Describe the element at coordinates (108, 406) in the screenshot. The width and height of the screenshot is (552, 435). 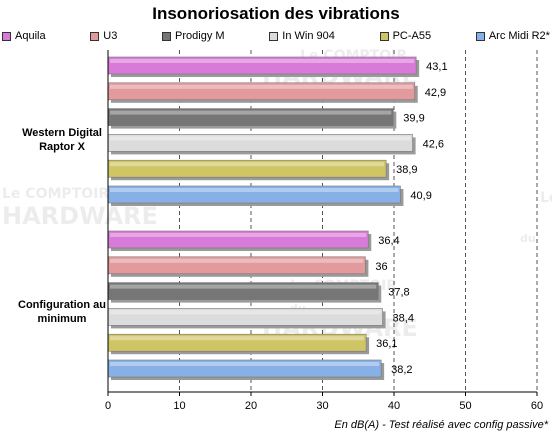
I see `x-tick-label: 0` at that location.